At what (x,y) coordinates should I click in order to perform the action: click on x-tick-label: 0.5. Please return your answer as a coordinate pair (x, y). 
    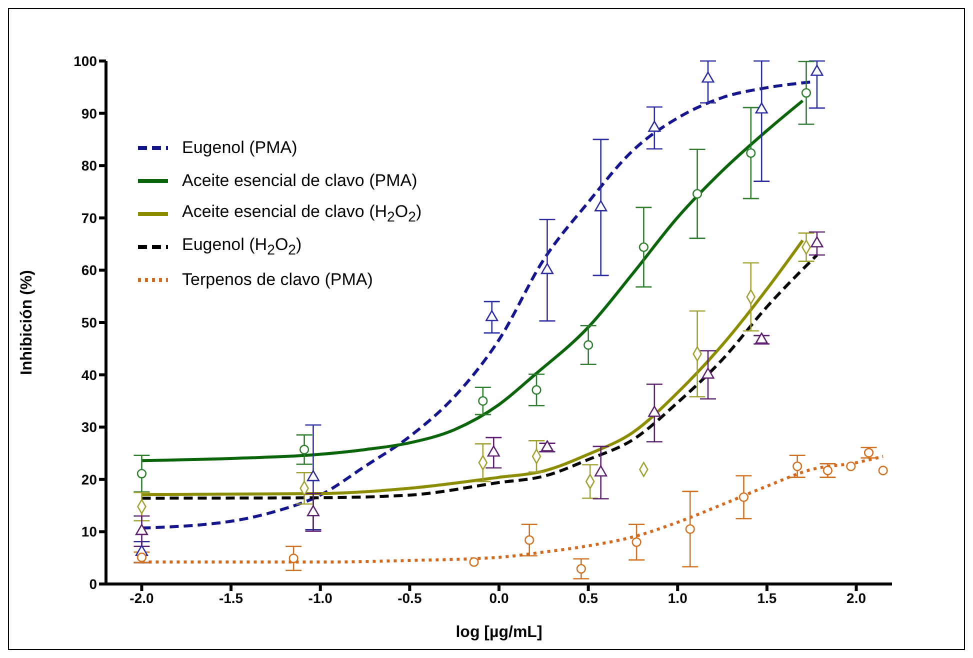
    Looking at the image, I should click on (588, 598).